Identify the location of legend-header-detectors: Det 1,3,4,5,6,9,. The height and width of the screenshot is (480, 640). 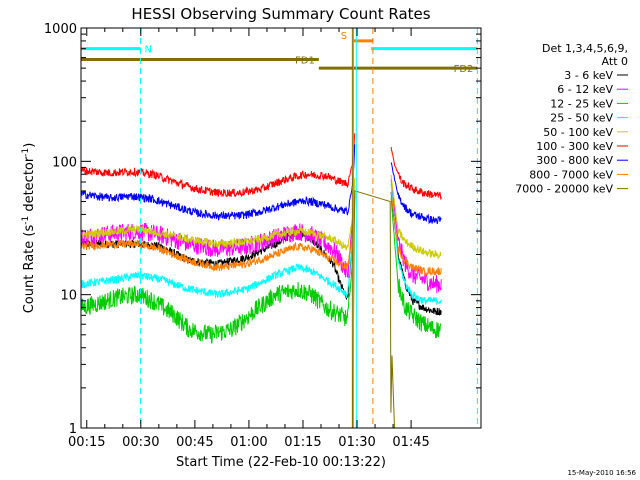
(585, 48).